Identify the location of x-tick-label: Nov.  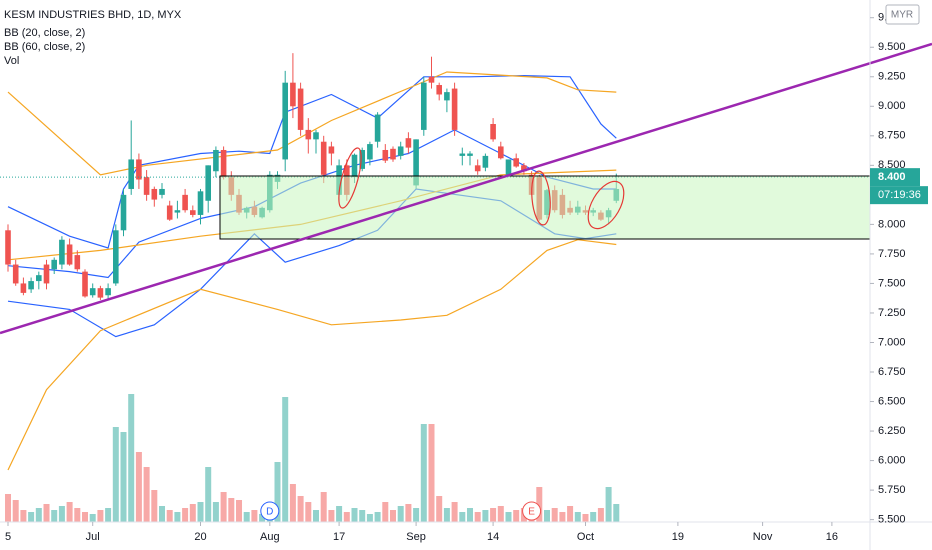
(763, 537).